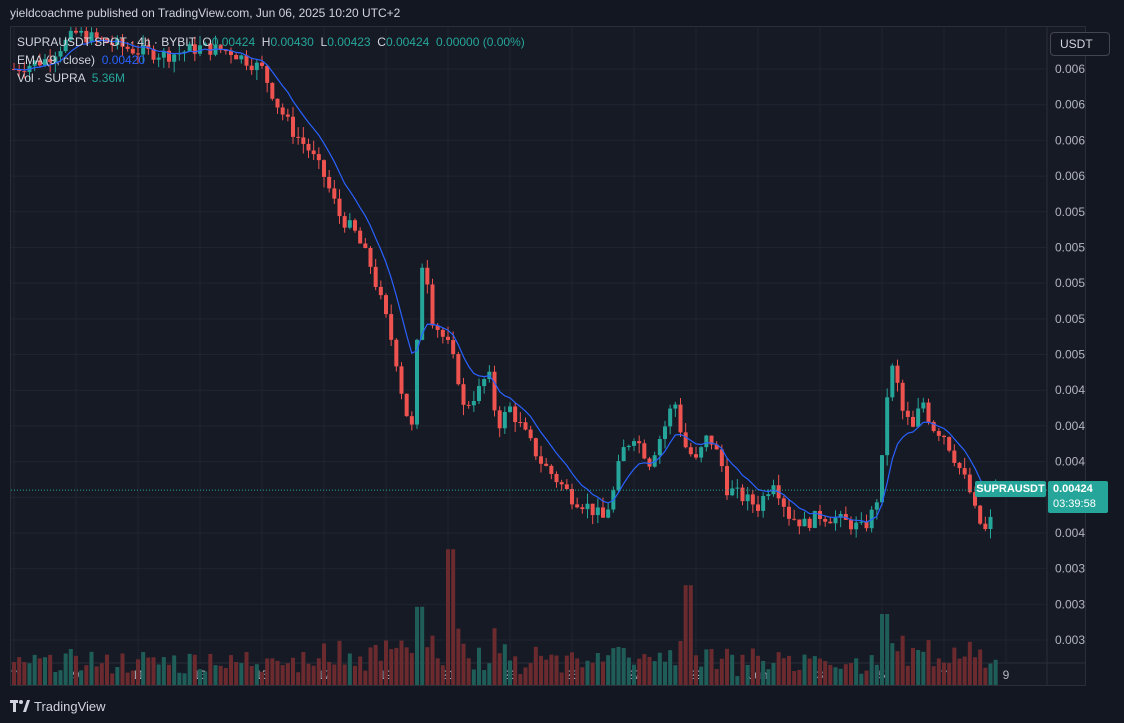  I want to click on close-value: 0.00424, so click(407, 42).